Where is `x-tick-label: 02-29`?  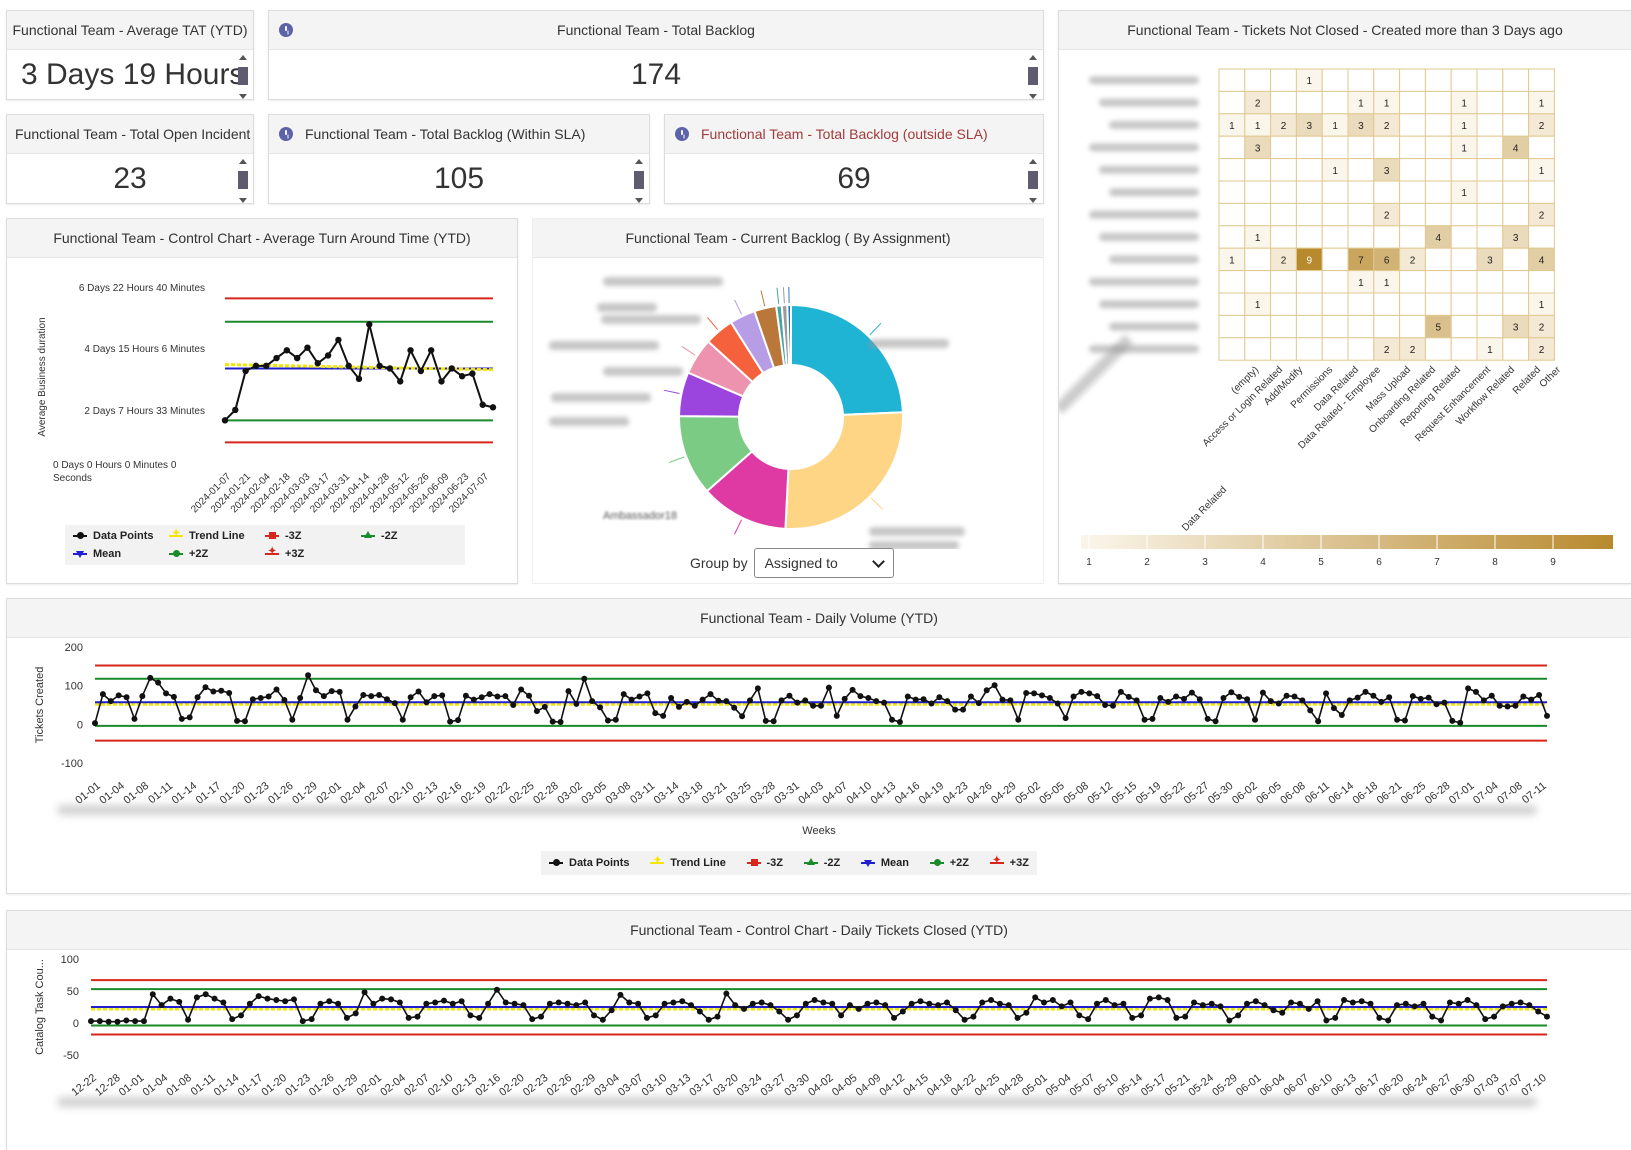 x-tick-label: 02-29 is located at coordinates (583, 1085).